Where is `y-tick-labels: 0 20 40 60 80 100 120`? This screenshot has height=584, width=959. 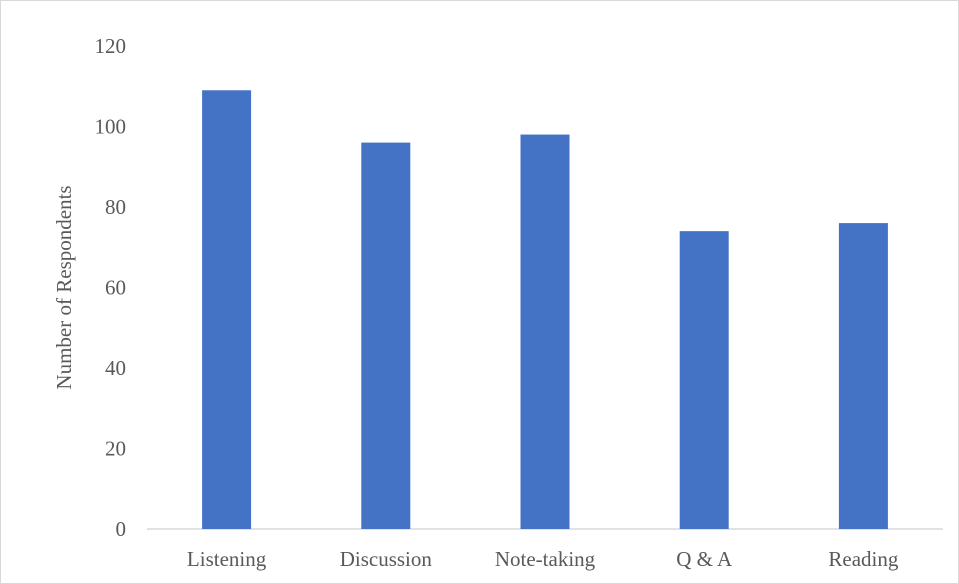
y-tick-labels: 0 20 40 60 80 100 120 is located at coordinates (111, 287).